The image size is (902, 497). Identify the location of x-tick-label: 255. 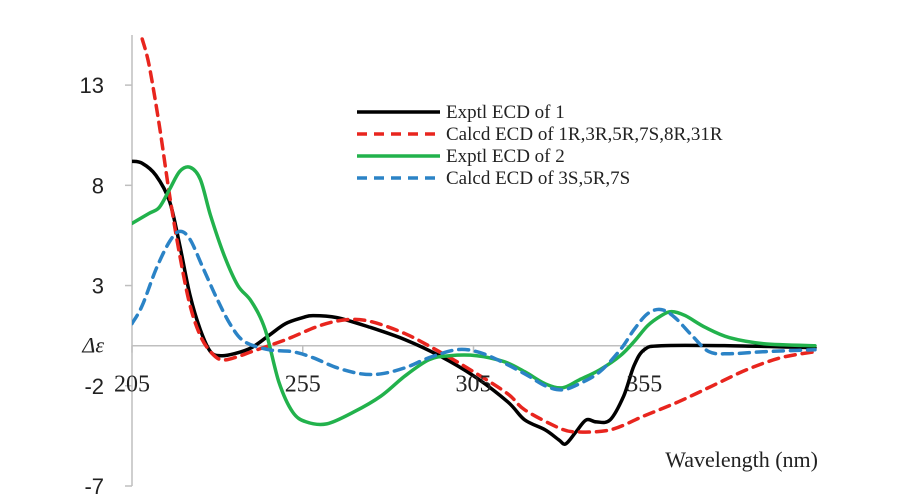
(303, 385).